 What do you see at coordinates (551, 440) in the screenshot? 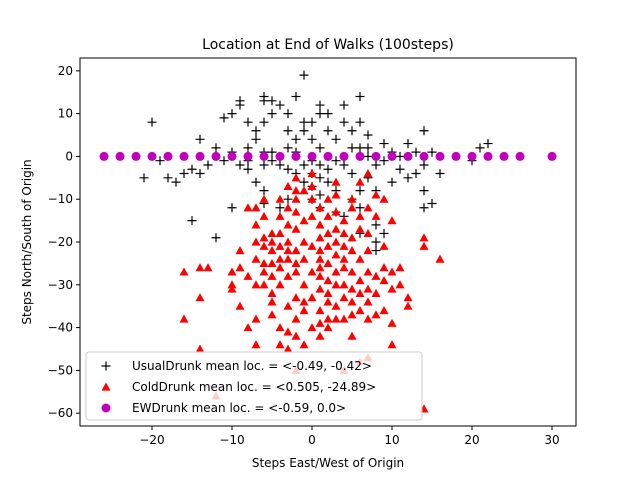
I see `x-tick-label: 30` at bounding box center [551, 440].